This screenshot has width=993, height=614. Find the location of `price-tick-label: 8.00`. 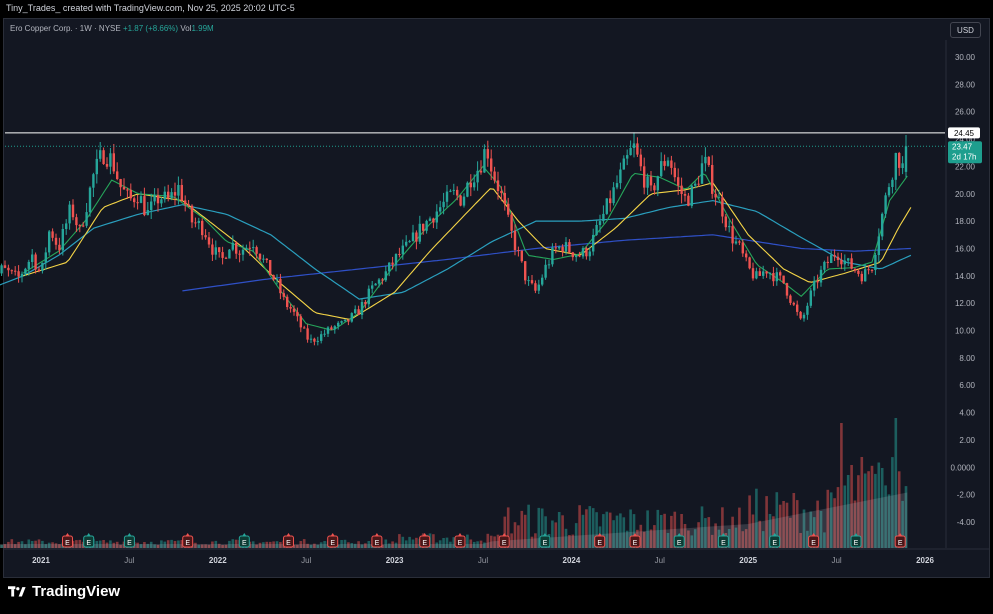

price-tick-label: 8.00 is located at coordinates (967, 358).